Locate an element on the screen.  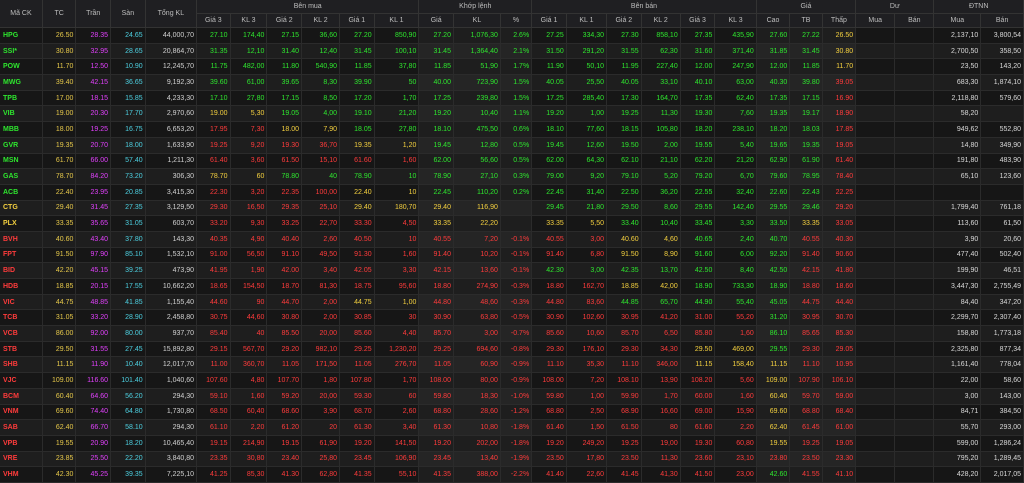
sell-price-2-cell: 33.40 is located at coordinates (624, 223).